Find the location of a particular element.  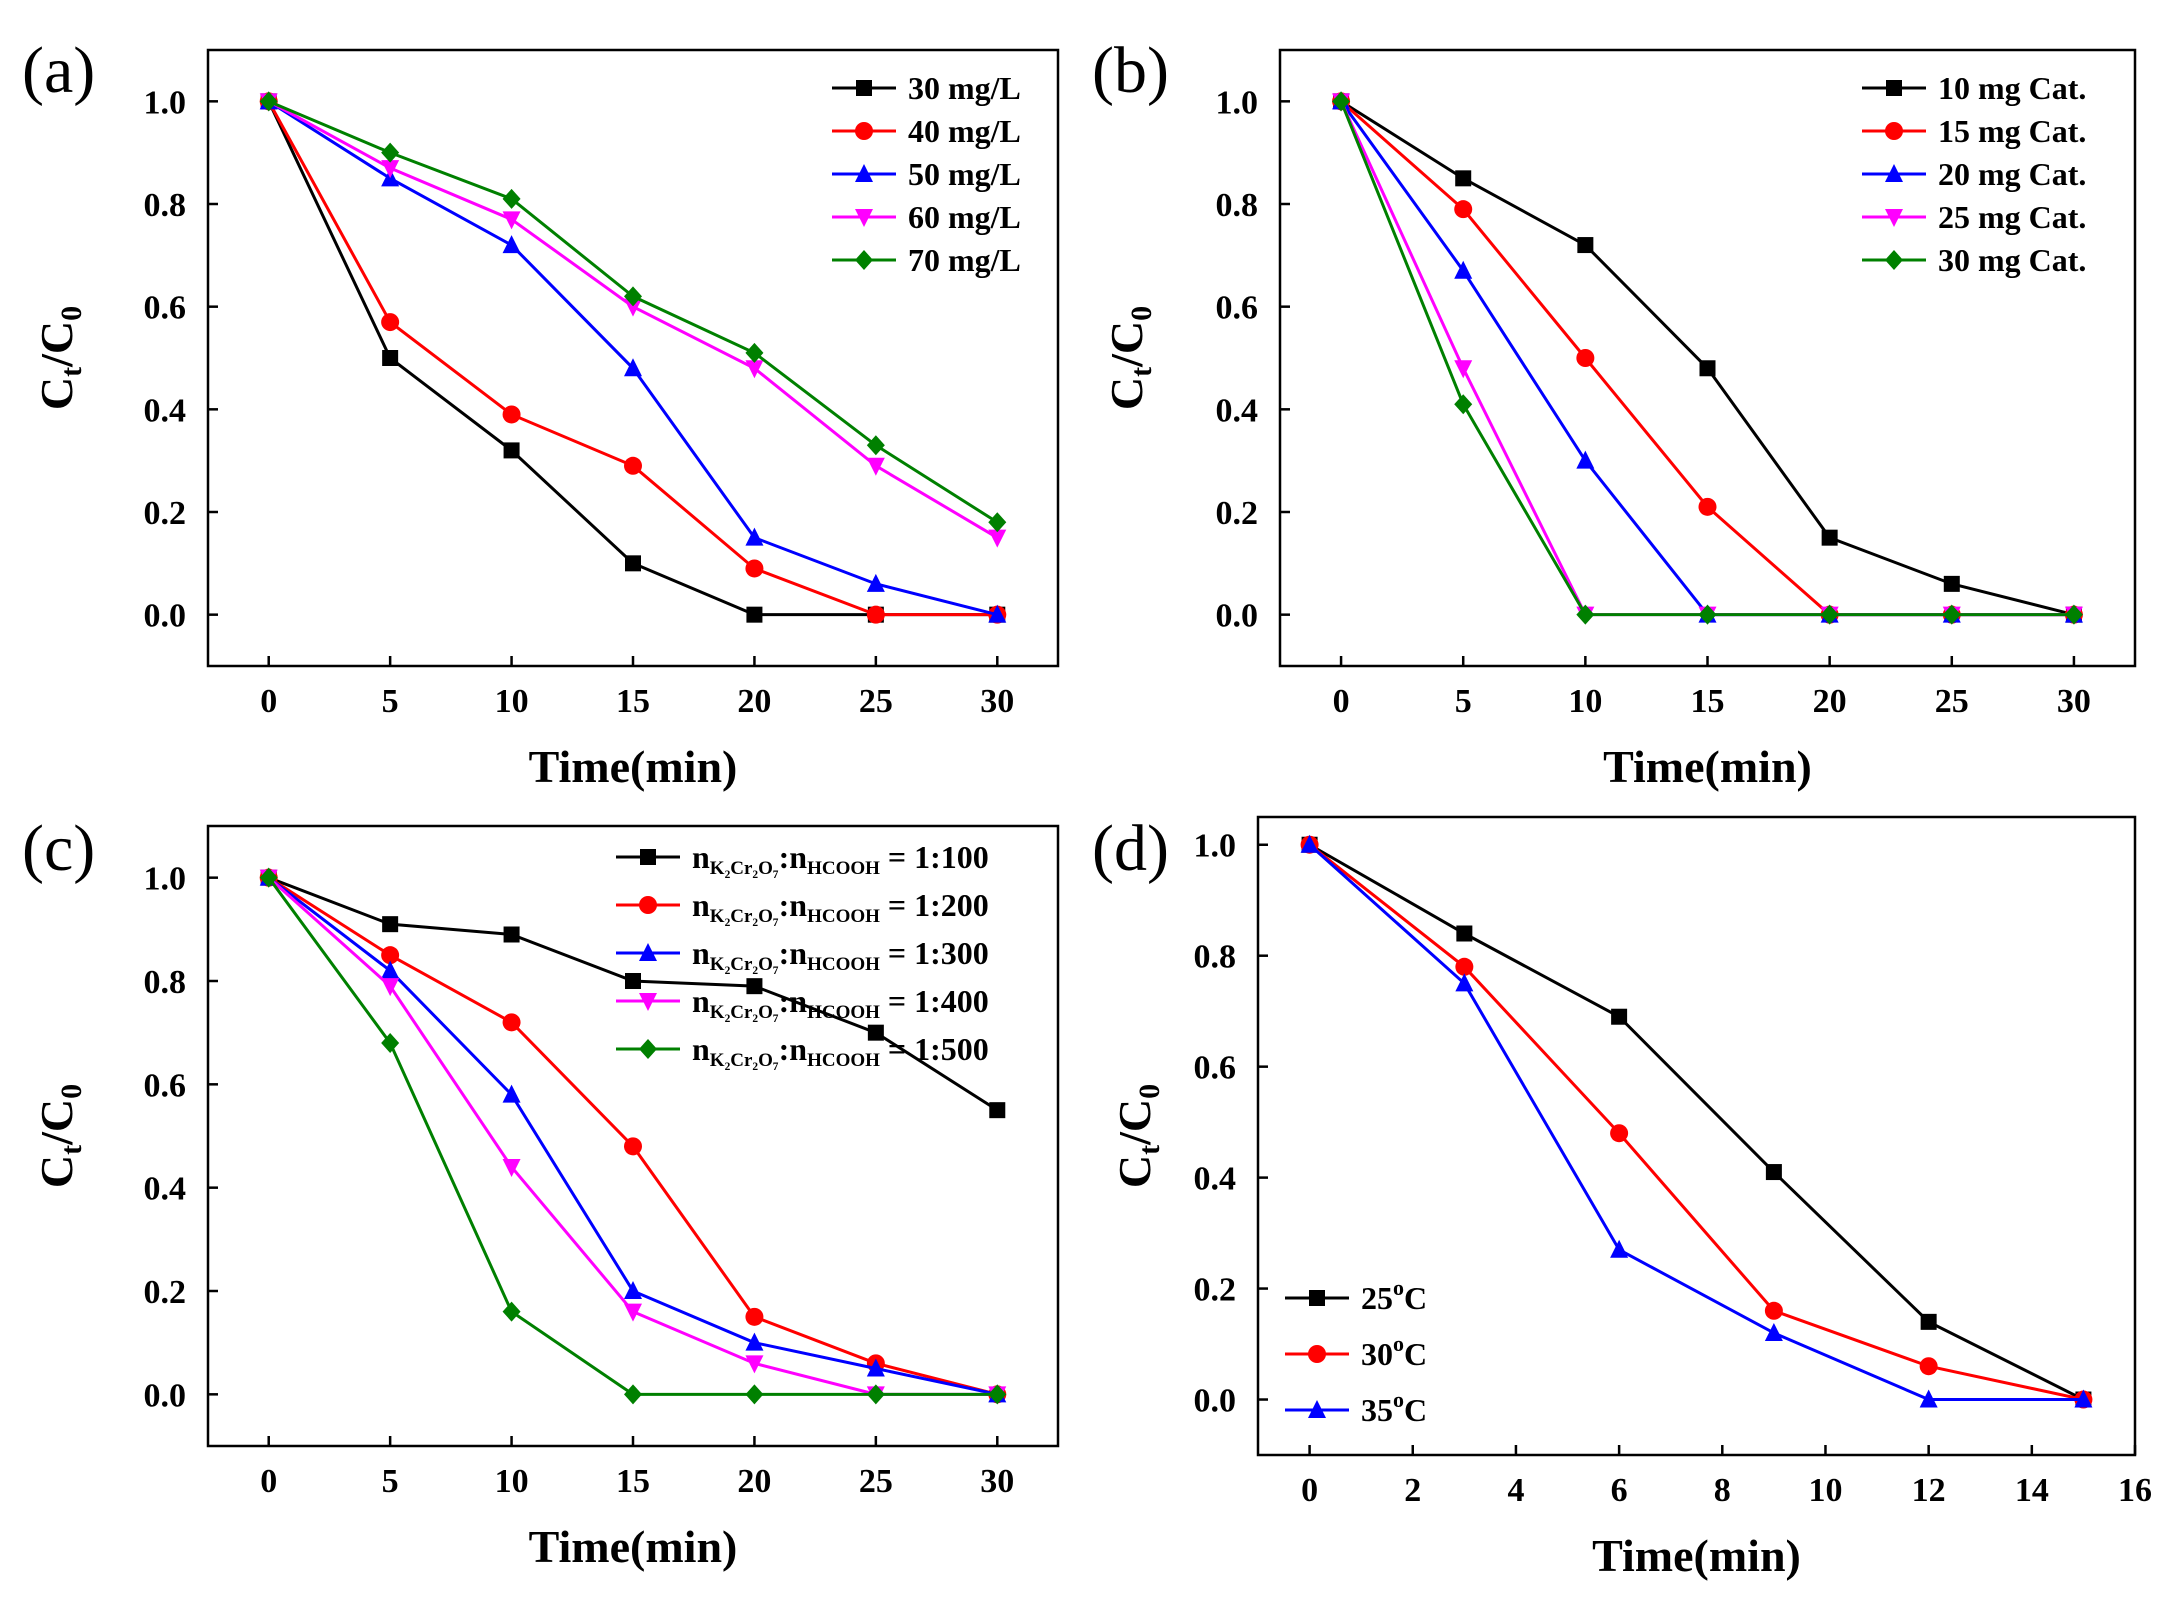

legend-unit: C is located at coordinates (1415, 1410).